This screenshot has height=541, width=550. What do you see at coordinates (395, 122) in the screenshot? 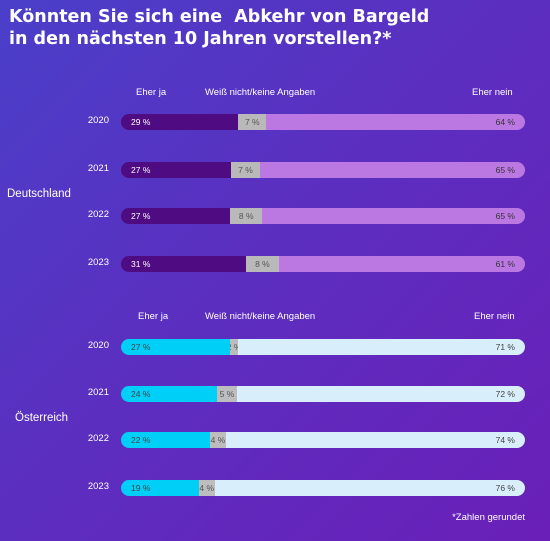
I see `bar-segment-eher-nein: 64 %` at bounding box center [395, 122].